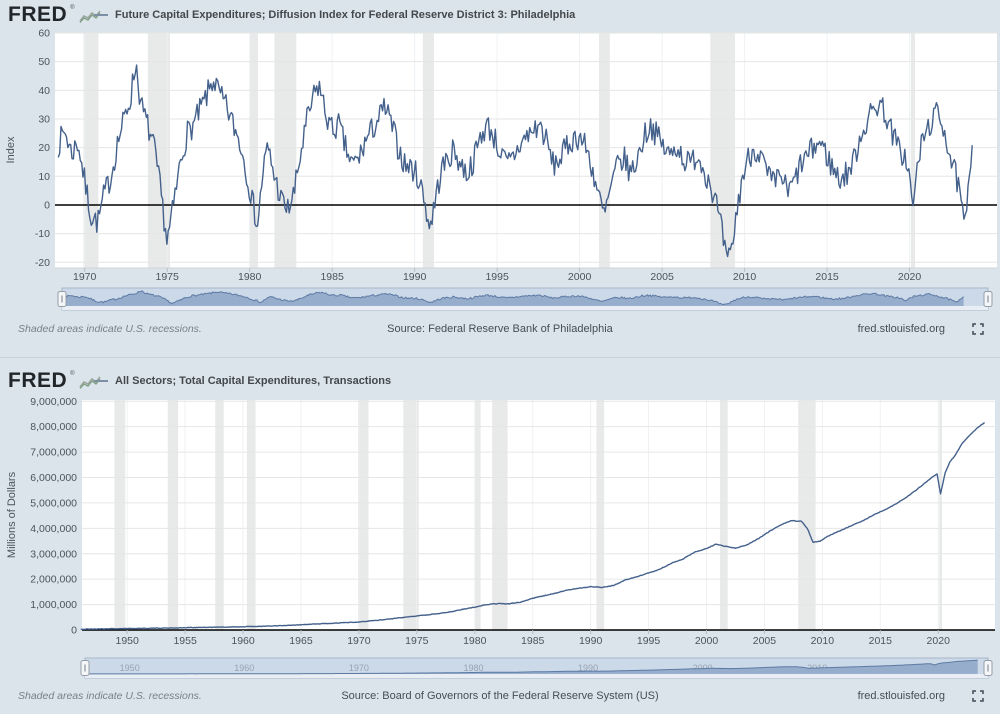 The image size is (1000, 714). Describe the element at coordinates (12, 514) in the screenshot. I see `y-axis-title: Millions of Dollars` at that location.